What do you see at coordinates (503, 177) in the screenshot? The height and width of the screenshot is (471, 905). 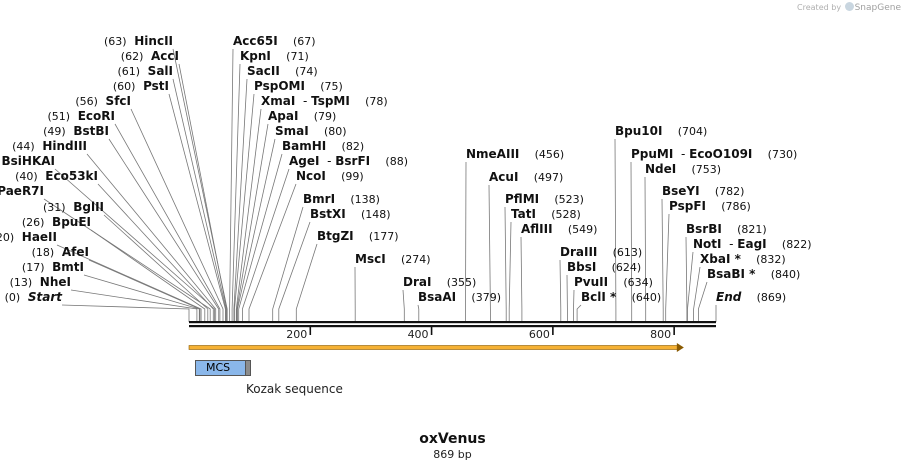 I see `site-name-acui: AcuI` at bounding box center [503, 177].